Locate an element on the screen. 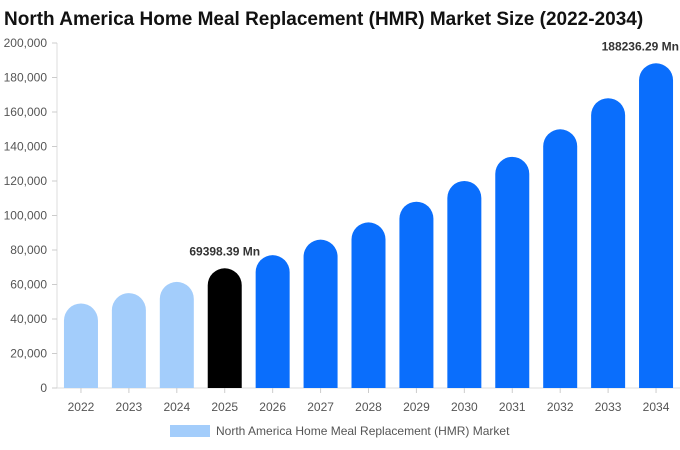 This screenshot has width=680, height=450. y-tick-label: 60,000 is located at coordinates (28, 285).